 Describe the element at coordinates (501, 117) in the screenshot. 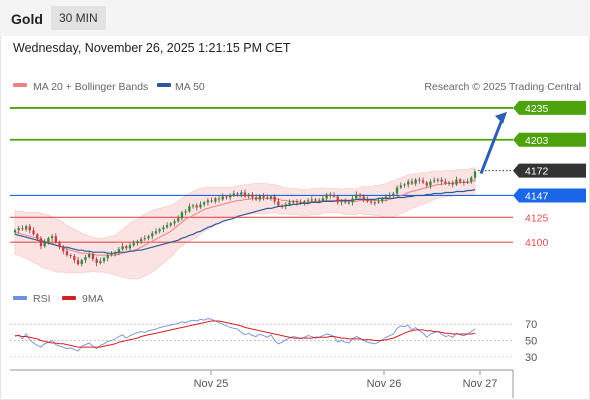

I see `forecast-arrow-head` at that location.